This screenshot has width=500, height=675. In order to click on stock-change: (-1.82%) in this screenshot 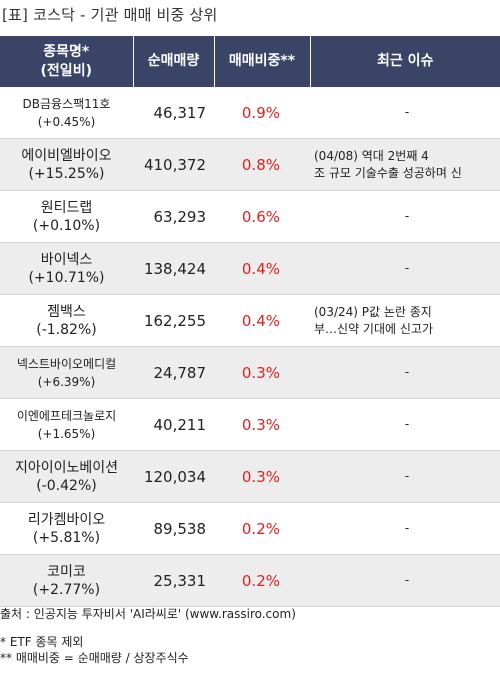, I will do `click(66, 329)`.